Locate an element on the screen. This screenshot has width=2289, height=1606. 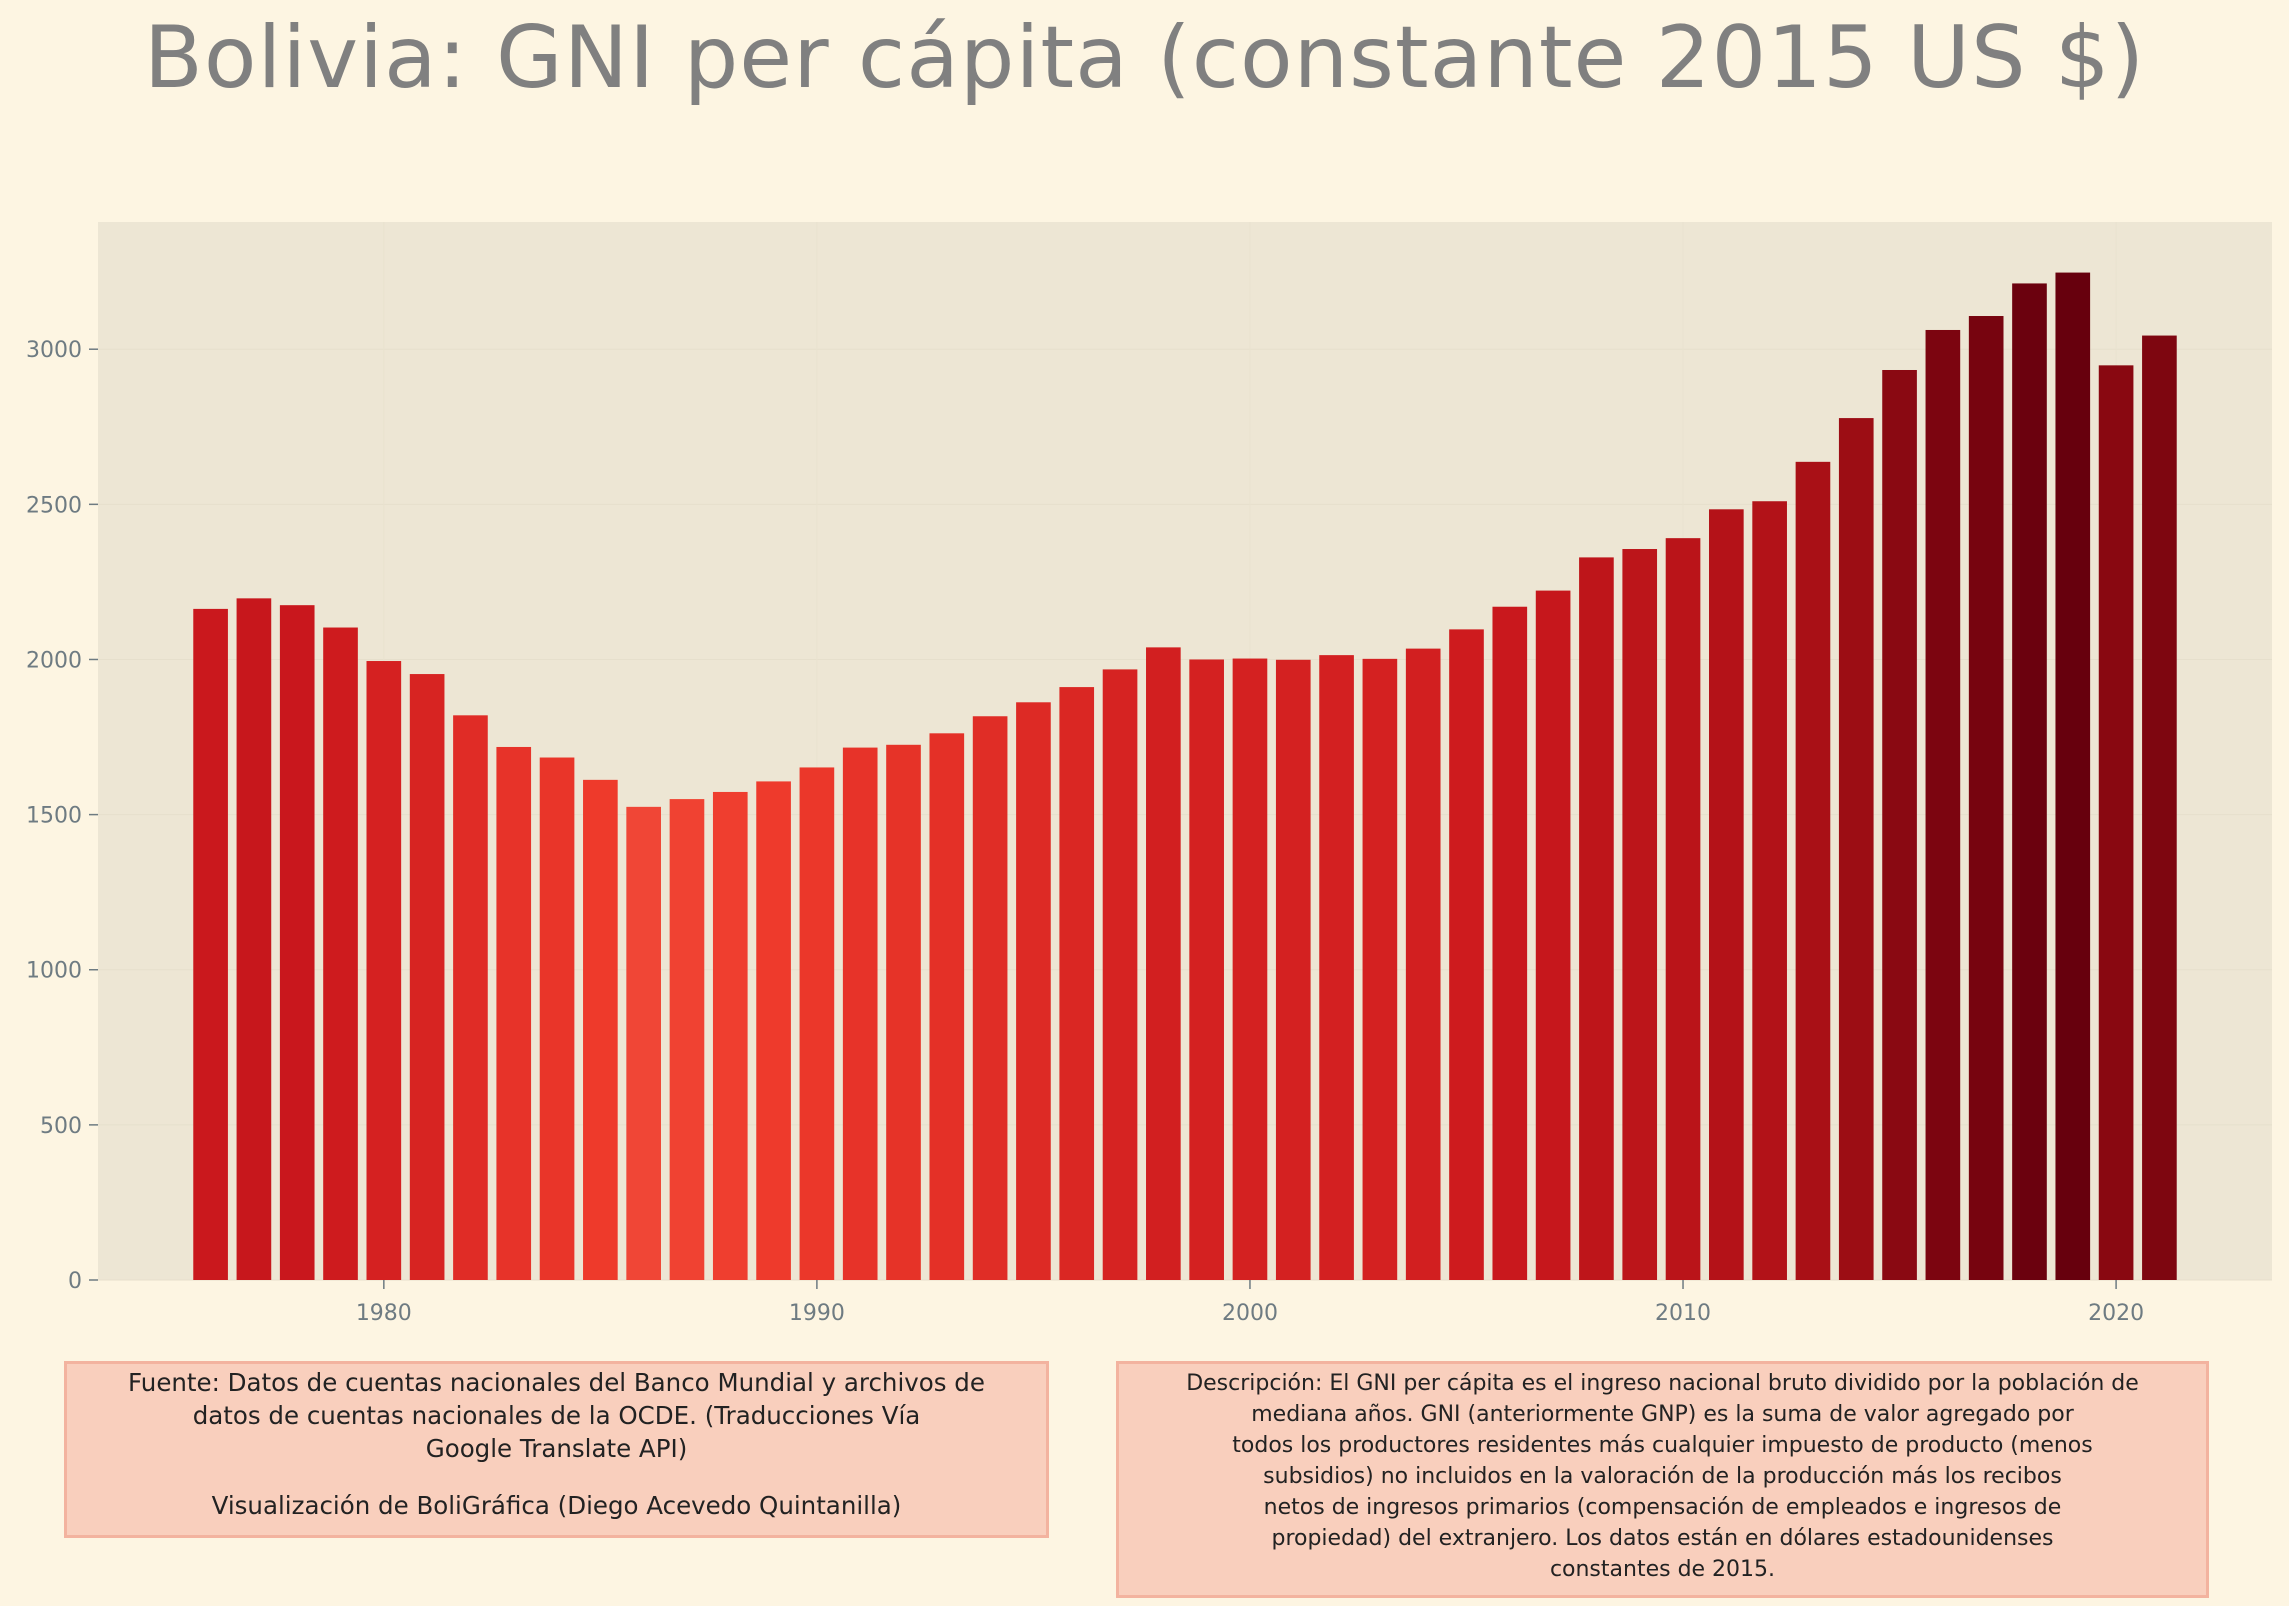
bar-2002 is located at coordinates (1336, 967).